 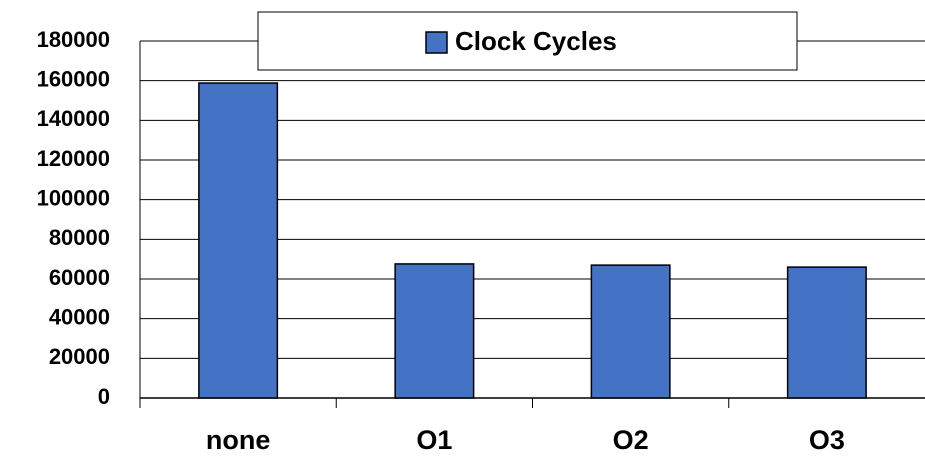 I want to click on x-tick-label: none, so click(x=238, y=440).